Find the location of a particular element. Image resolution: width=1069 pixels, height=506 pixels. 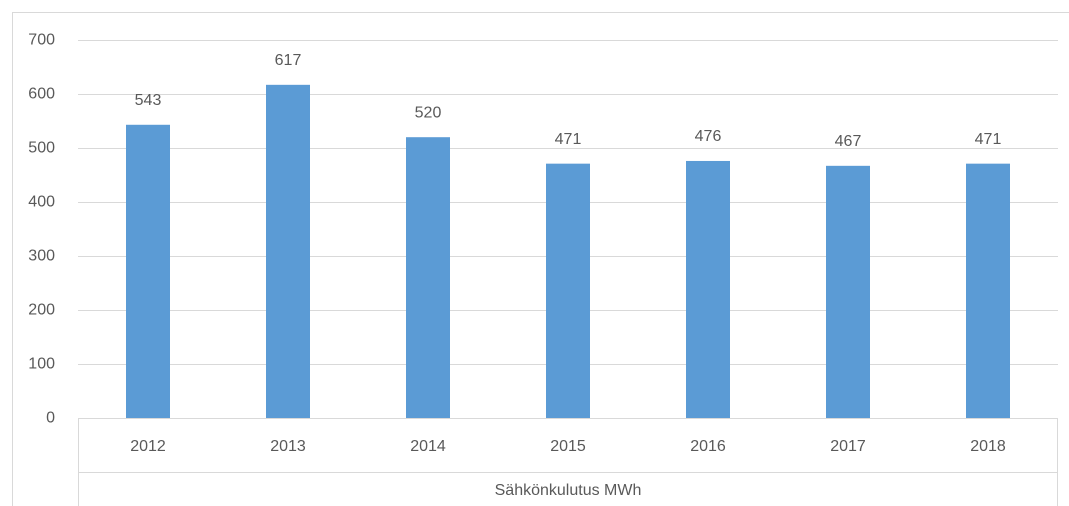

x-tick-label: 2016 is located at coordinates (708, 446).